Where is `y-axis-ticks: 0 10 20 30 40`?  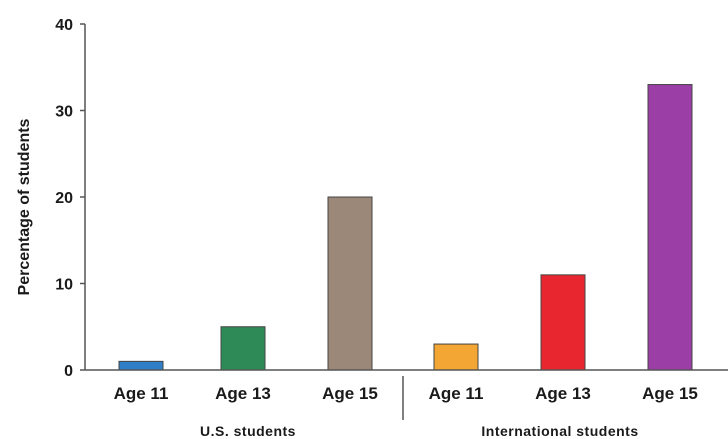
y-axis-ticks: 0 10 20 30 40 is located at coordinates (70, 198).